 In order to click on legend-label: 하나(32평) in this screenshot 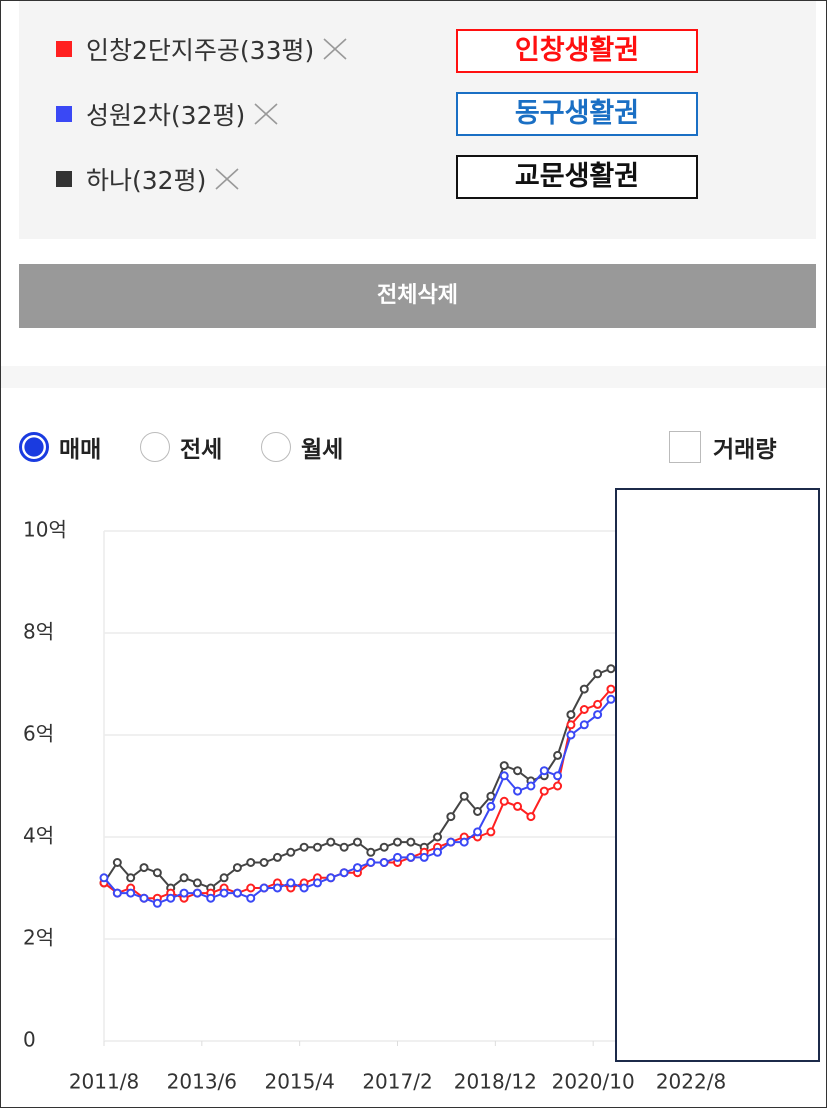, I will do `click(146, 180)`.